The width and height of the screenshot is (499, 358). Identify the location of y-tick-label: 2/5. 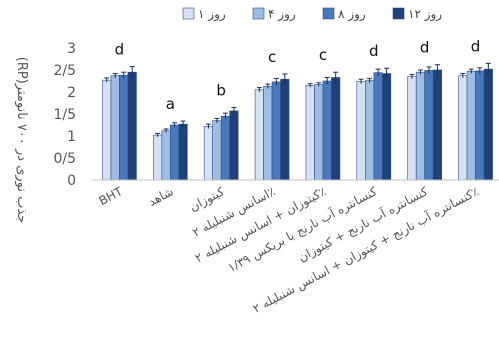
(64, 71).